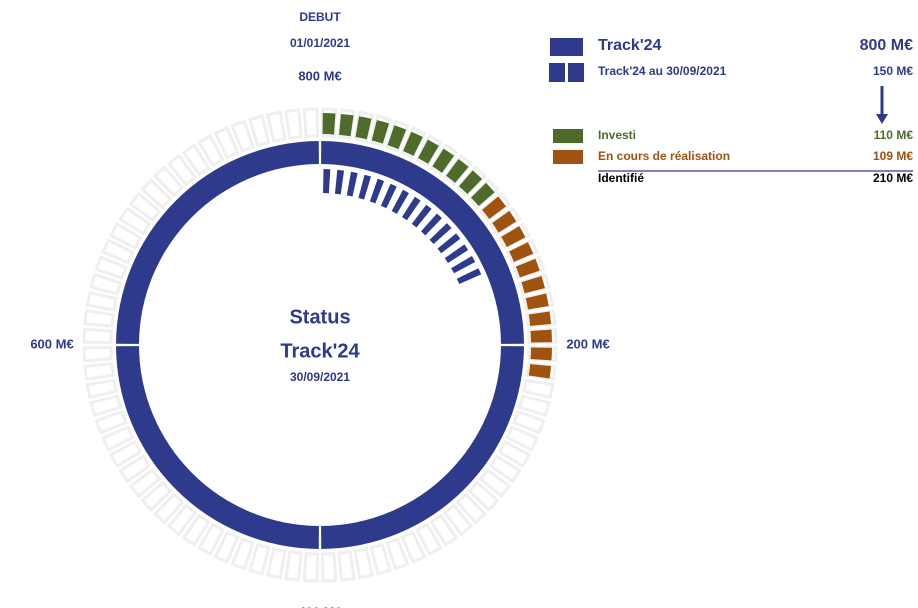  Describe the element at coordinates (320, 351) in the screenshot. I see `center-title: Track'24` at that location.